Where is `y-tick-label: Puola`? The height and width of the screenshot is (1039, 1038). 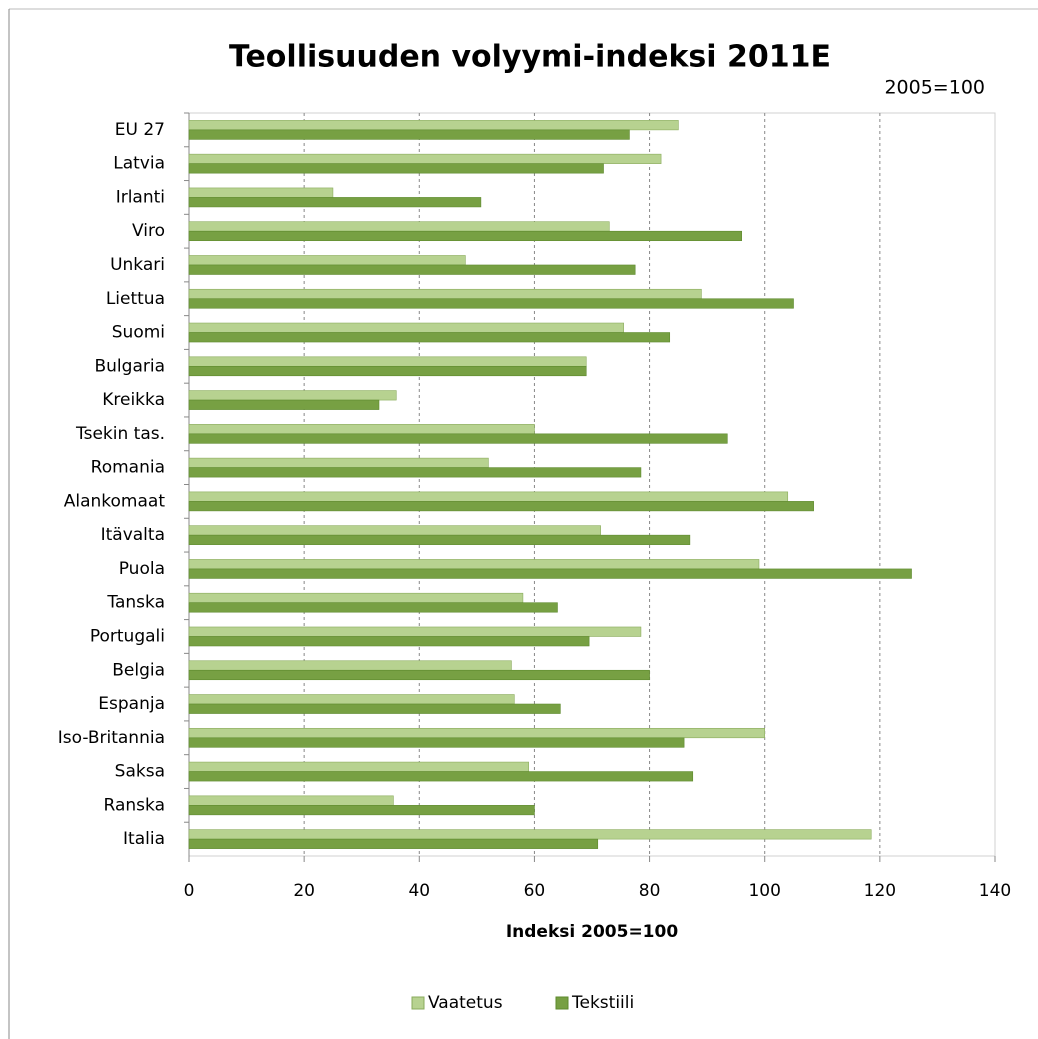
y-tick-label: Puola is located at coordinates (142, 569).